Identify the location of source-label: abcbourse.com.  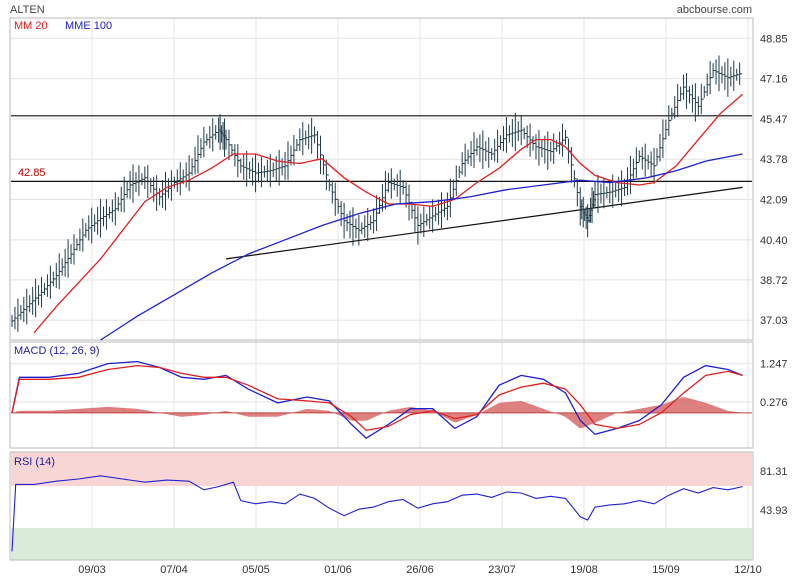
(714, 10).